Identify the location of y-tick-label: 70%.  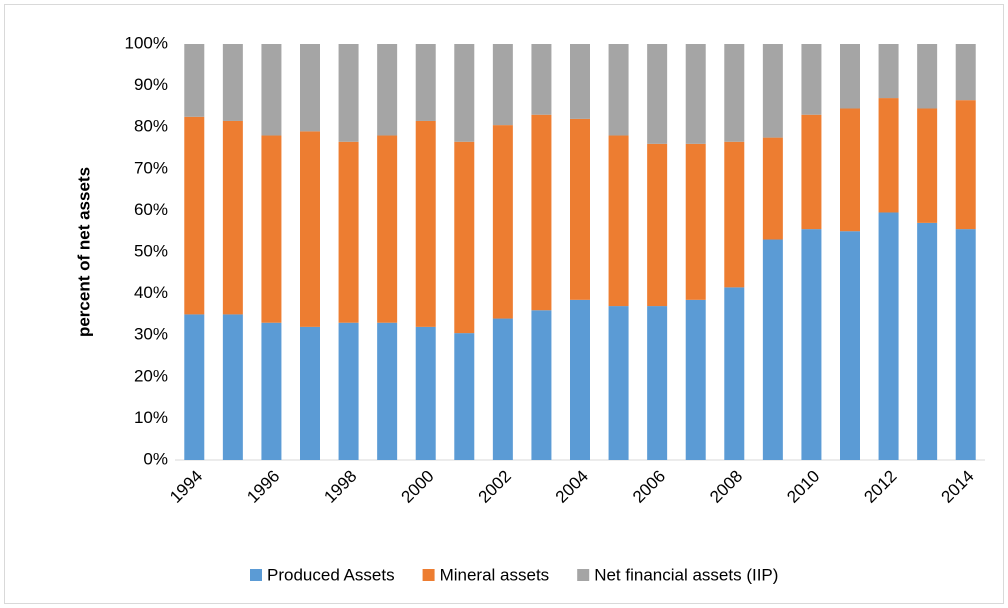
(151, 167).